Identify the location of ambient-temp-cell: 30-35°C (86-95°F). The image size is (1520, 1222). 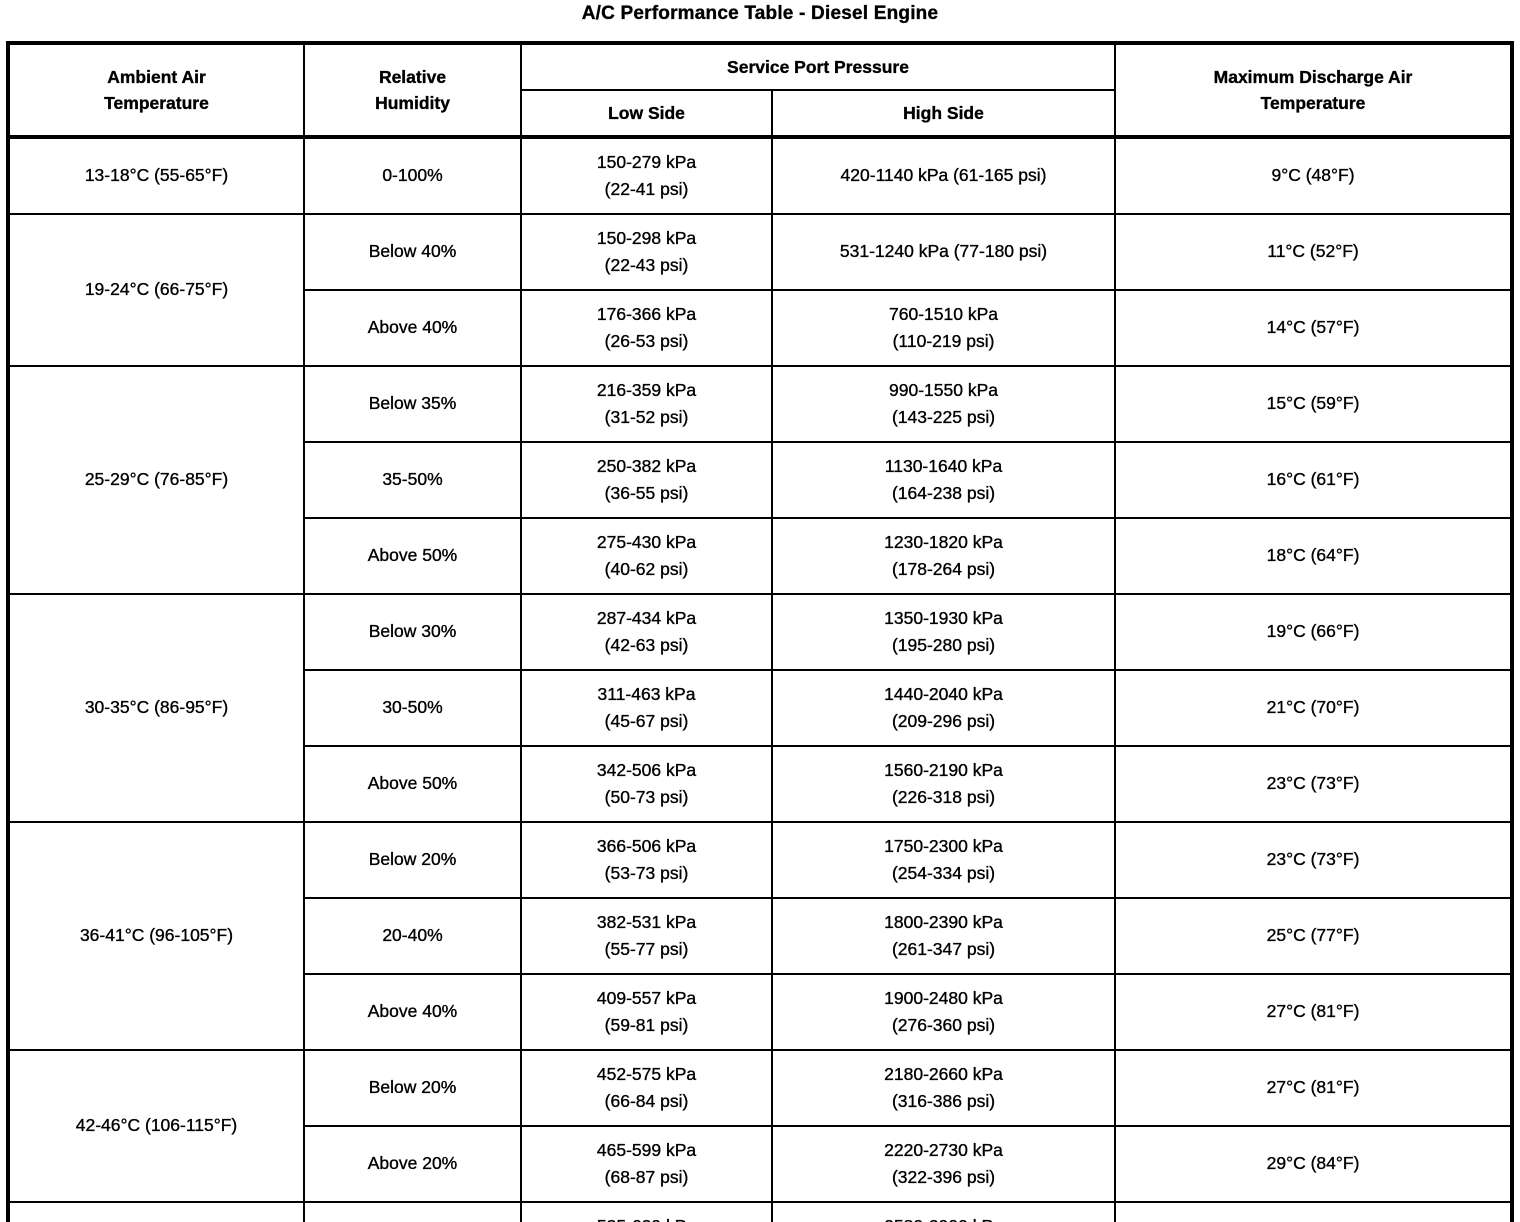
(156, 708).